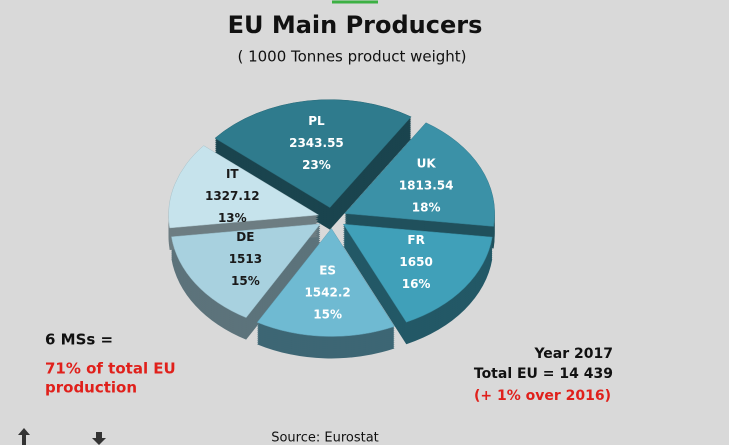 The height and width of the screenshot is (445, 729). Describe the element at coordinates (316, 165) in the screenshot. I see `slice-share: 23%` at that location.